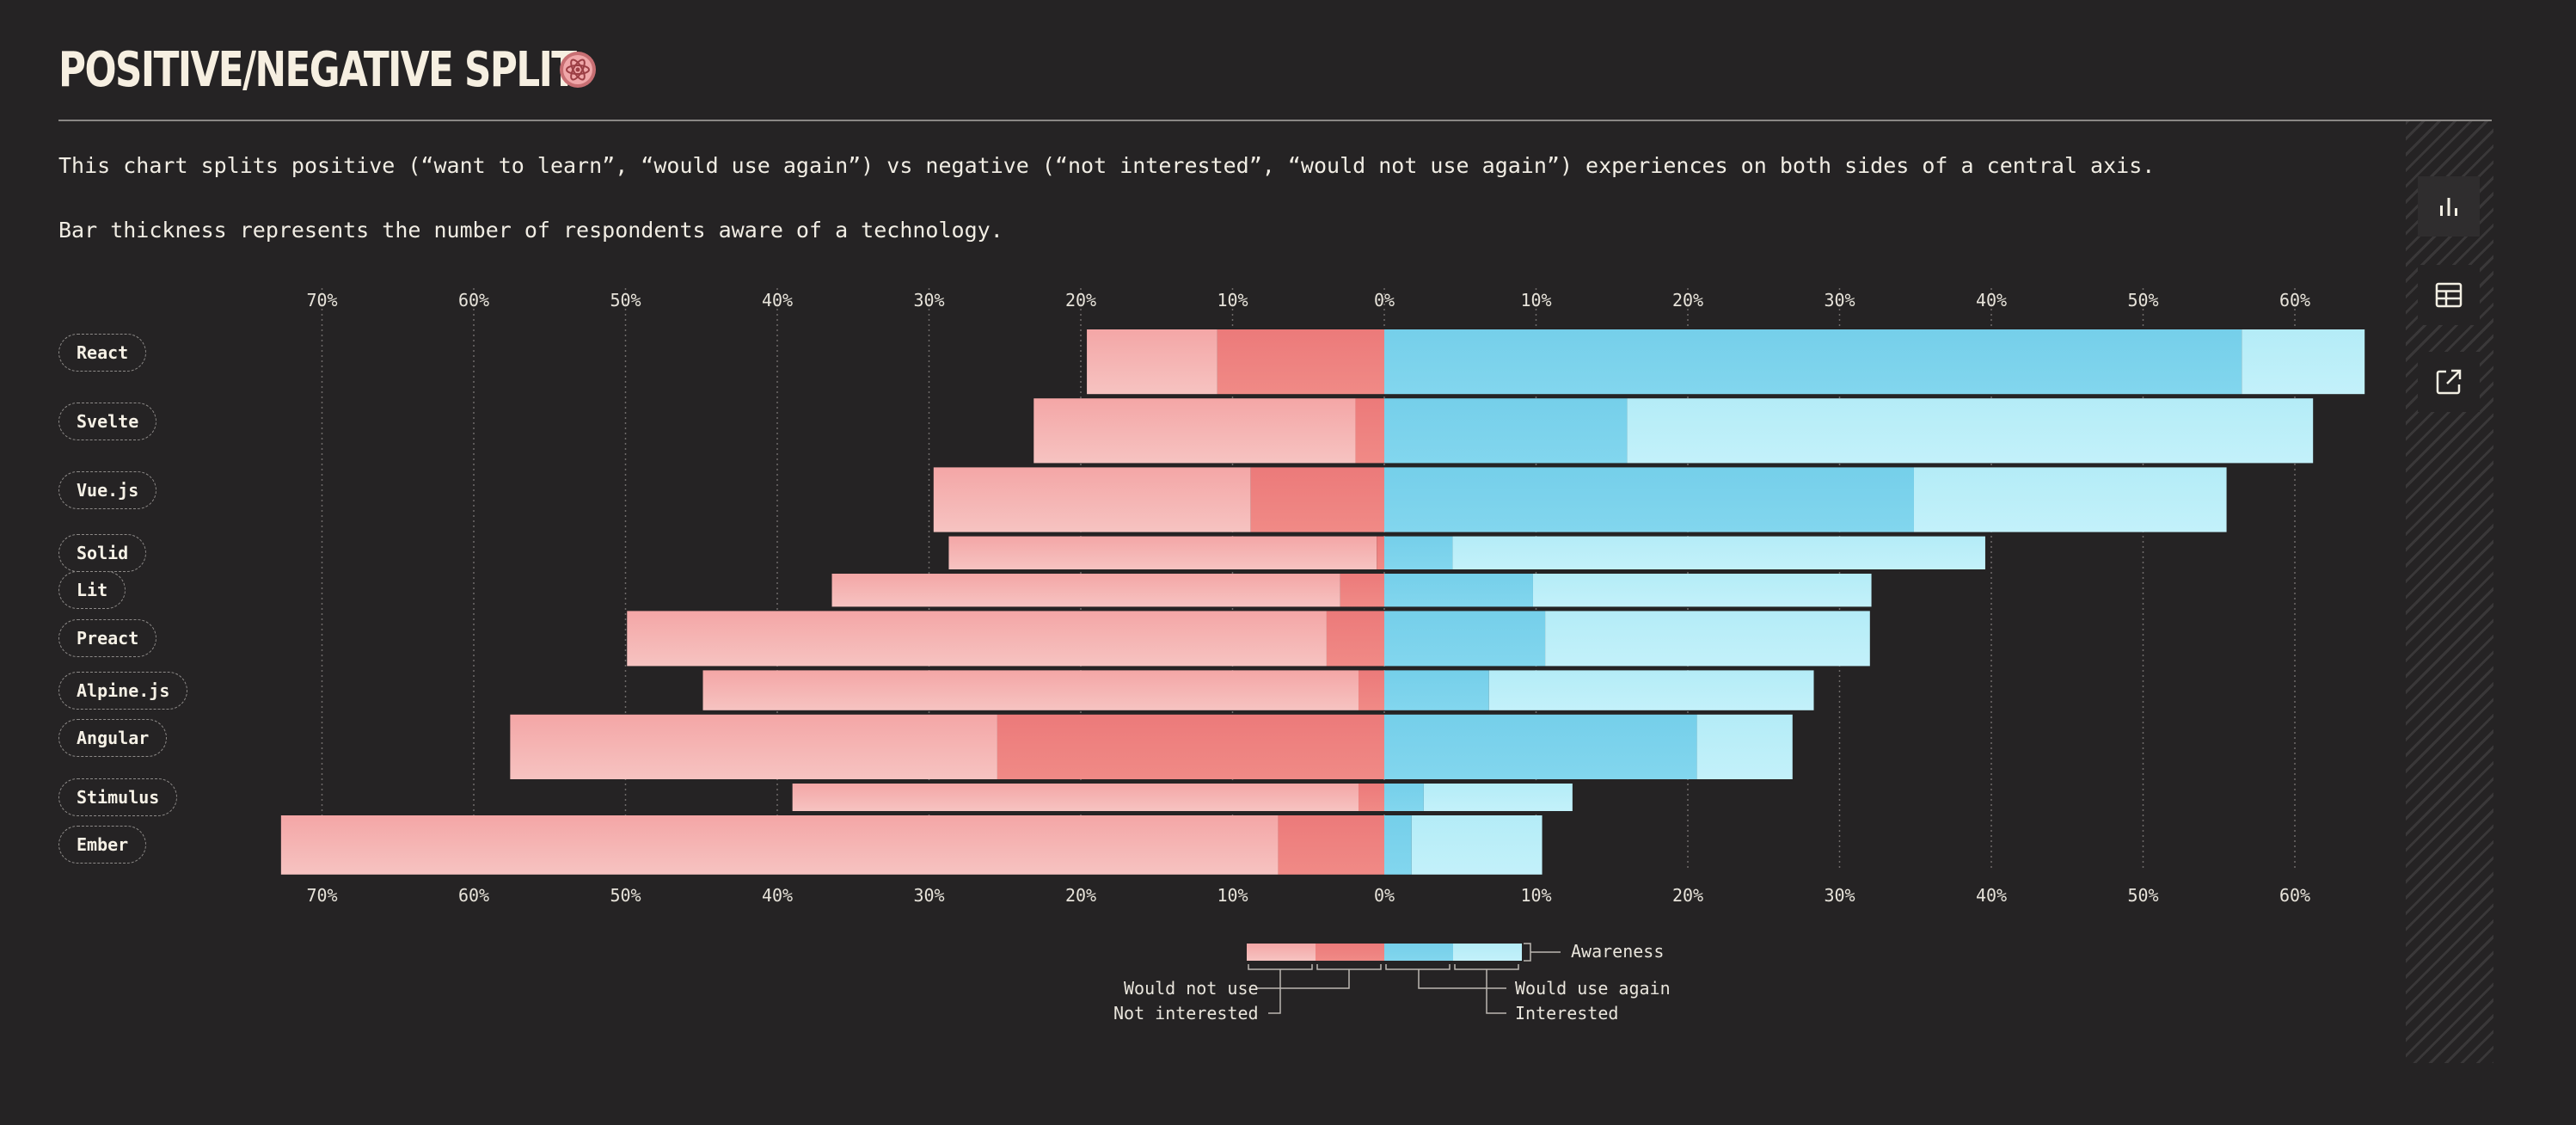  What do you see at coordinates (1839, 300) in the screenshot?
I see `x-tick-label-top: 30%` at bounding box center [1839, 300].